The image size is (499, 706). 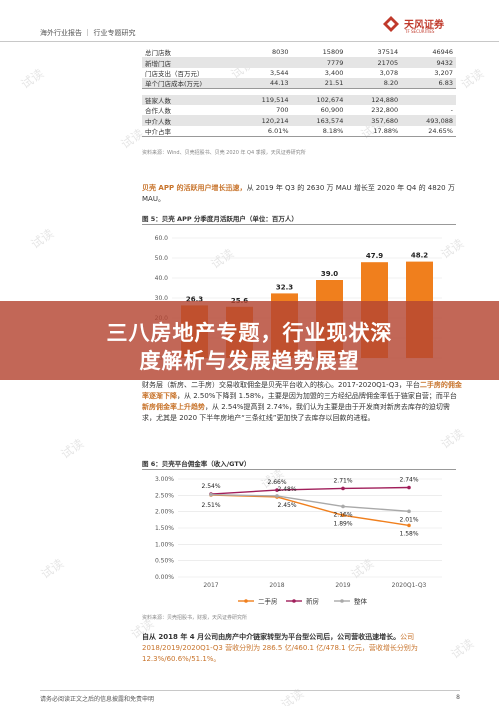 What do you see at coordinates (389, 72) in the screenshot?
I see `table-cell: 3,078` at bounding box center [389, 72].